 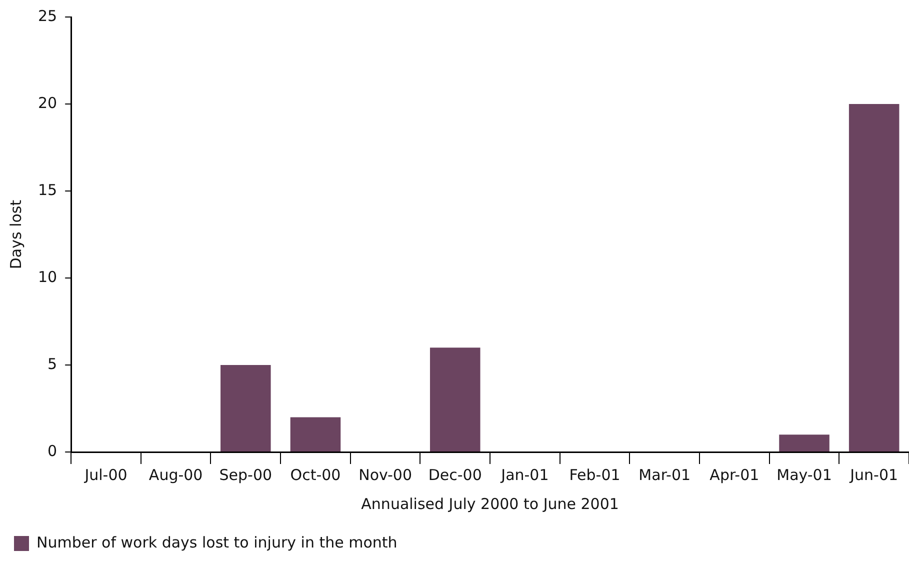 What do you see at coordinates (106, 475) in the screenshot?
I see `x-tick-label: Jul-00` at bounding box center [106, 475].